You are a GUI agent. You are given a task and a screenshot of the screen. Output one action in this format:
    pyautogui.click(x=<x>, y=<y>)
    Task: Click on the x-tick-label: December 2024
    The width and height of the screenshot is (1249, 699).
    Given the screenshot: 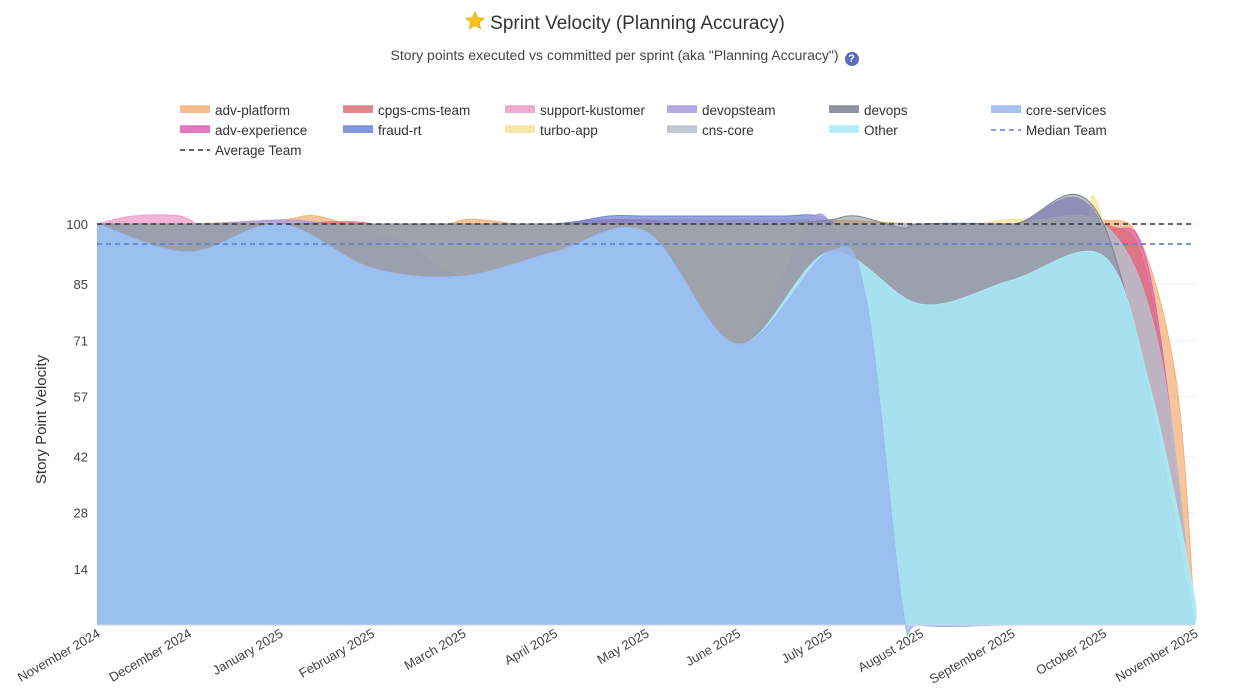 What is the action you would take?
    pyautogui.click(x=150, y=655)
    